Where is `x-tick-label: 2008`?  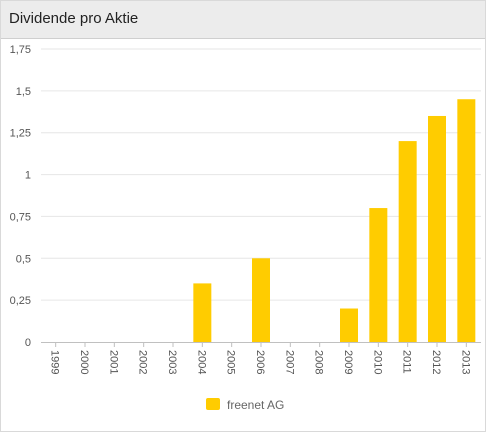 x-tick-label: 2008 is located at coordinates (319, 362).